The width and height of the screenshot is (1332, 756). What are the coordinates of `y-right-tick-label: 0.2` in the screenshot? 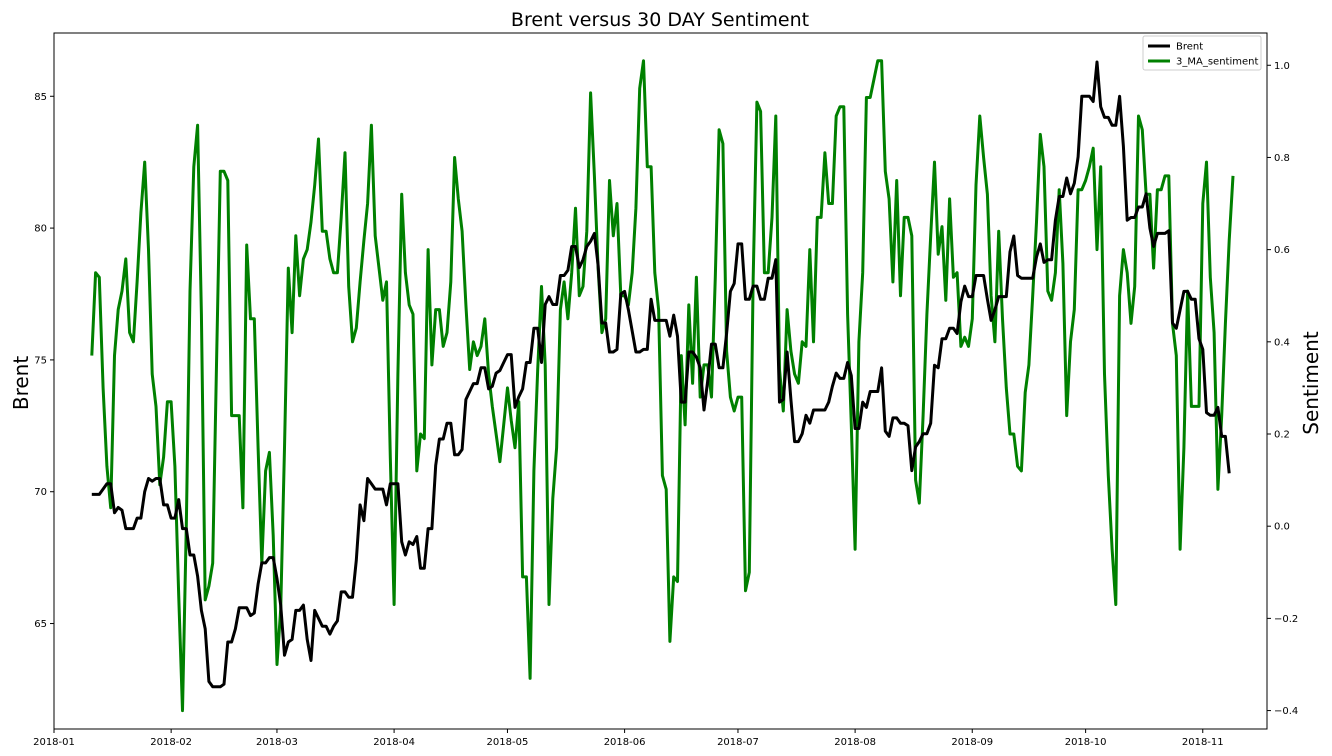 It's located at (1282, 435).